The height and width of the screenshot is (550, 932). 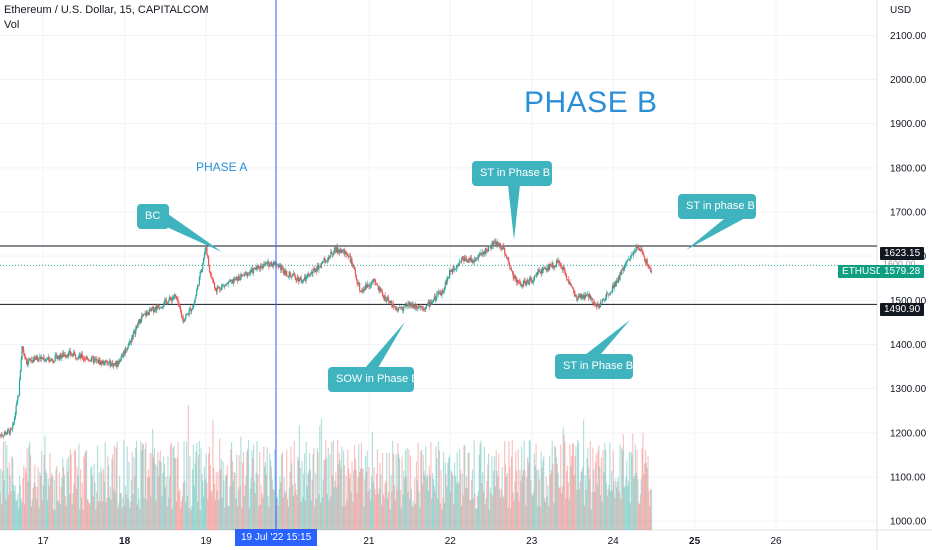 What do you see at coordinates (614, 541) in the screenshot?
I see `x-tick-label: 24` at bounding box center [614, 541].